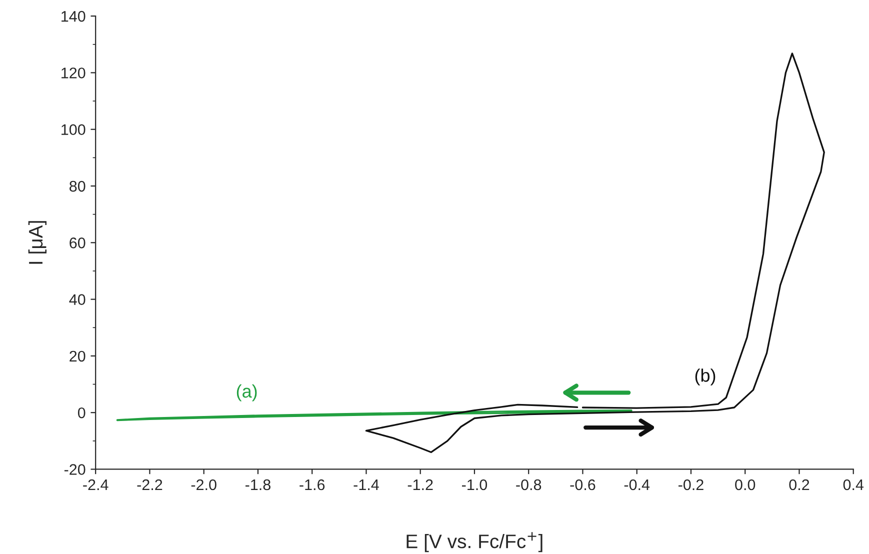 Image resolution: width=869 pixels, height=554 pixels. I want to click on x-tick-label: -2.4, so click(95, 484).